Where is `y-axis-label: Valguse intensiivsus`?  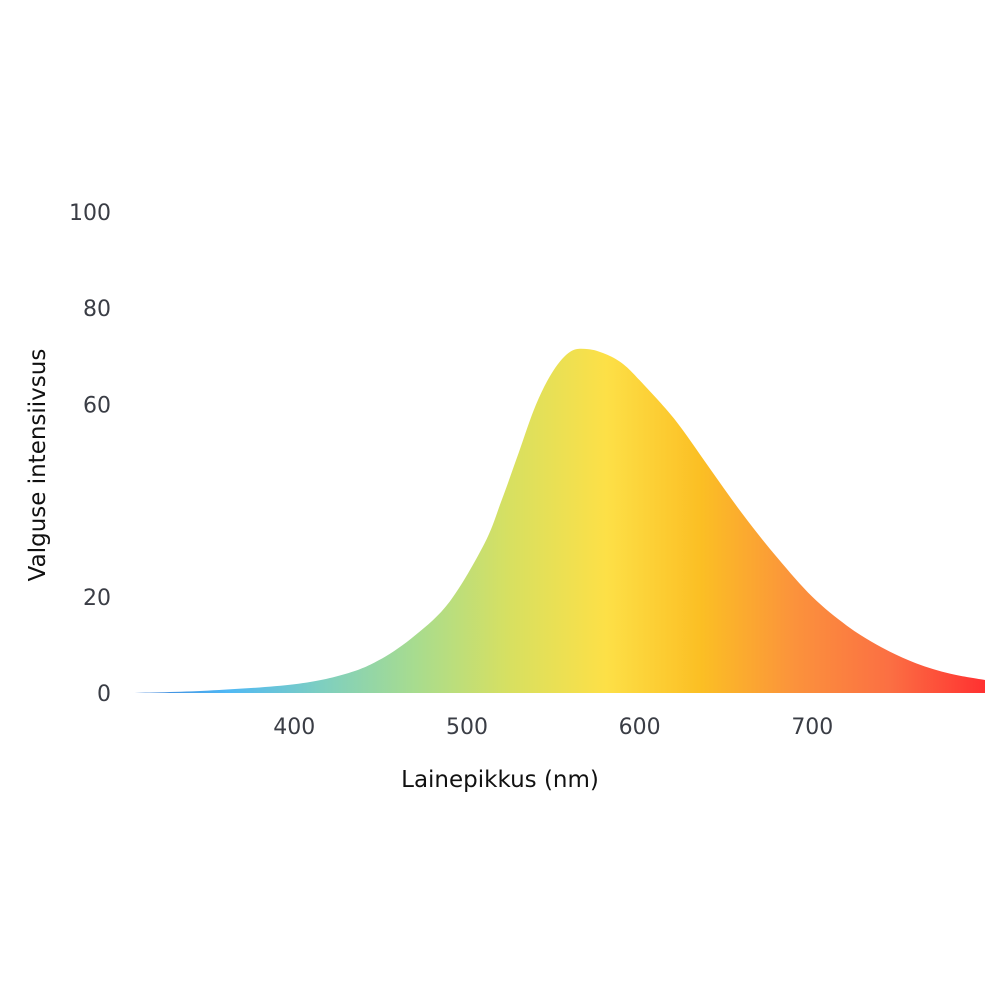 y-axis-label: Valguse intensiivsus is located at coordinates (38, 465).